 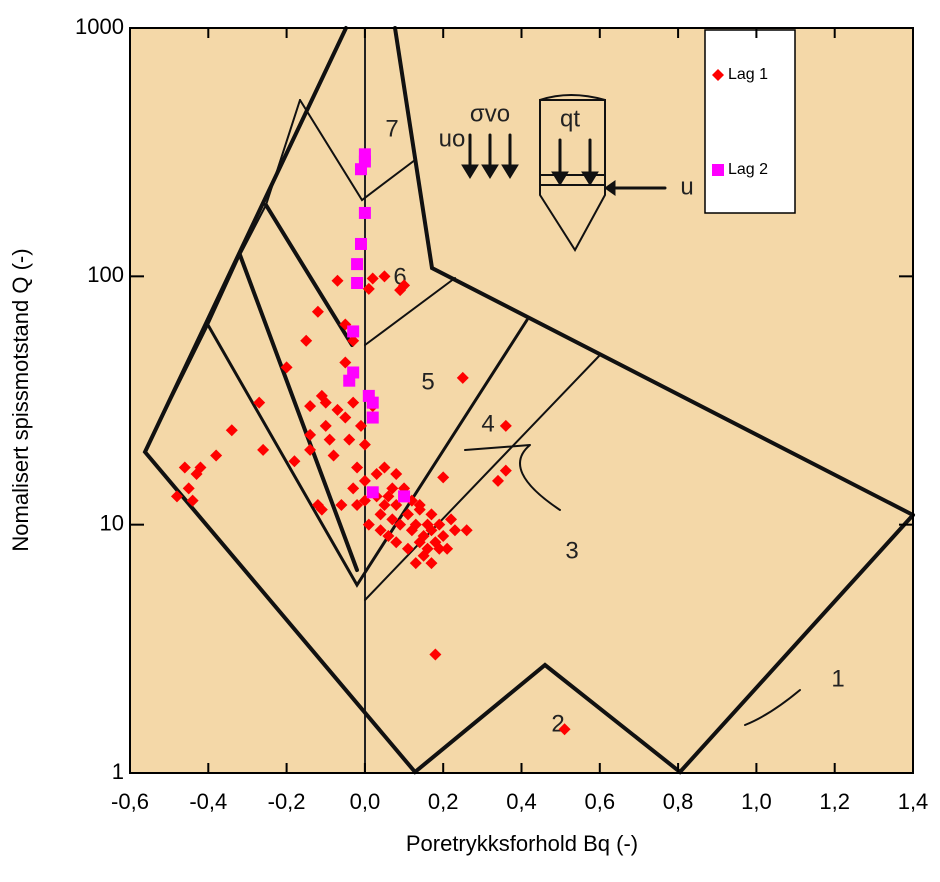 What do you see at coordinates (20, 399) in the screenshot?
I see `y-axis-label: Nomalisert spissmotstand Q (-)` at bounding box center [20, 399].